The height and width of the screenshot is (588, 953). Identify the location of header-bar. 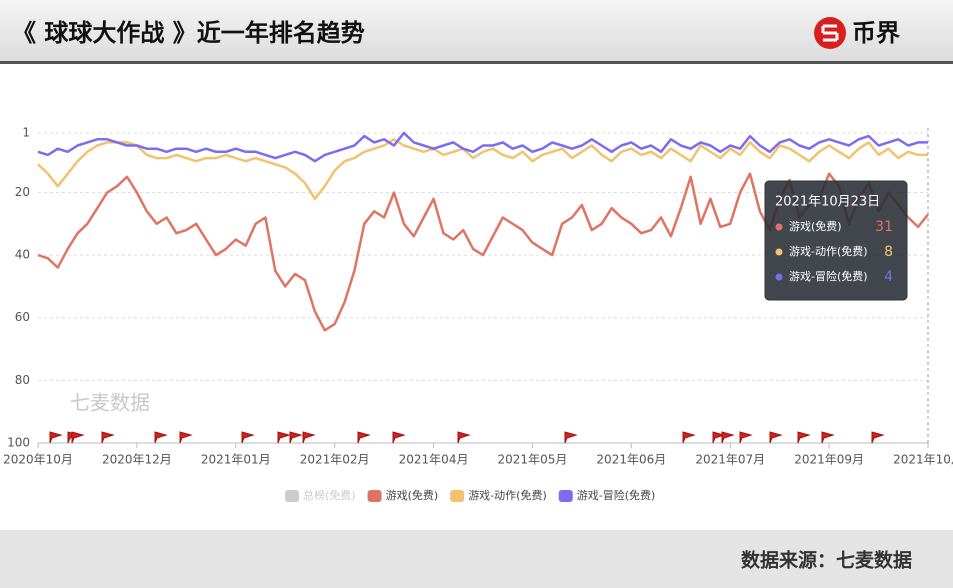
(476, 31).